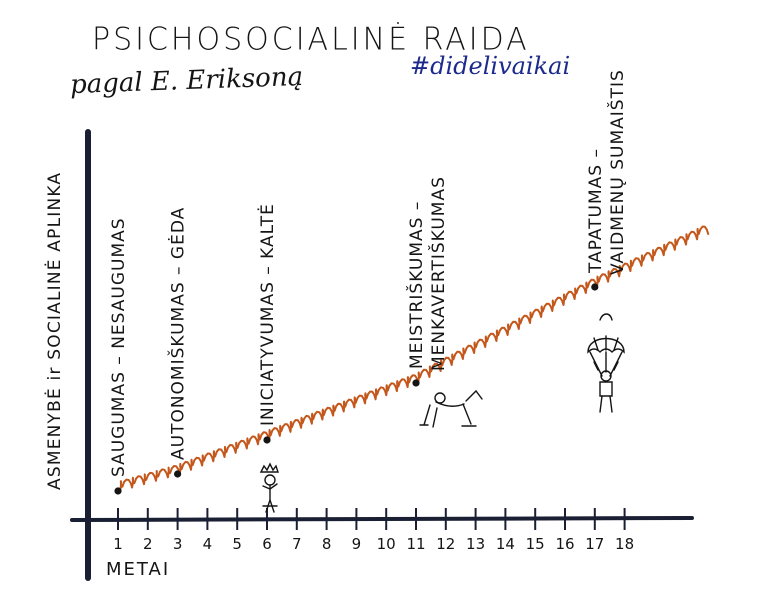  What do you see at coordinates (138, 569) in the screenshot?
I see `x-axis-label: METAI` at bounding box center [138, 569].